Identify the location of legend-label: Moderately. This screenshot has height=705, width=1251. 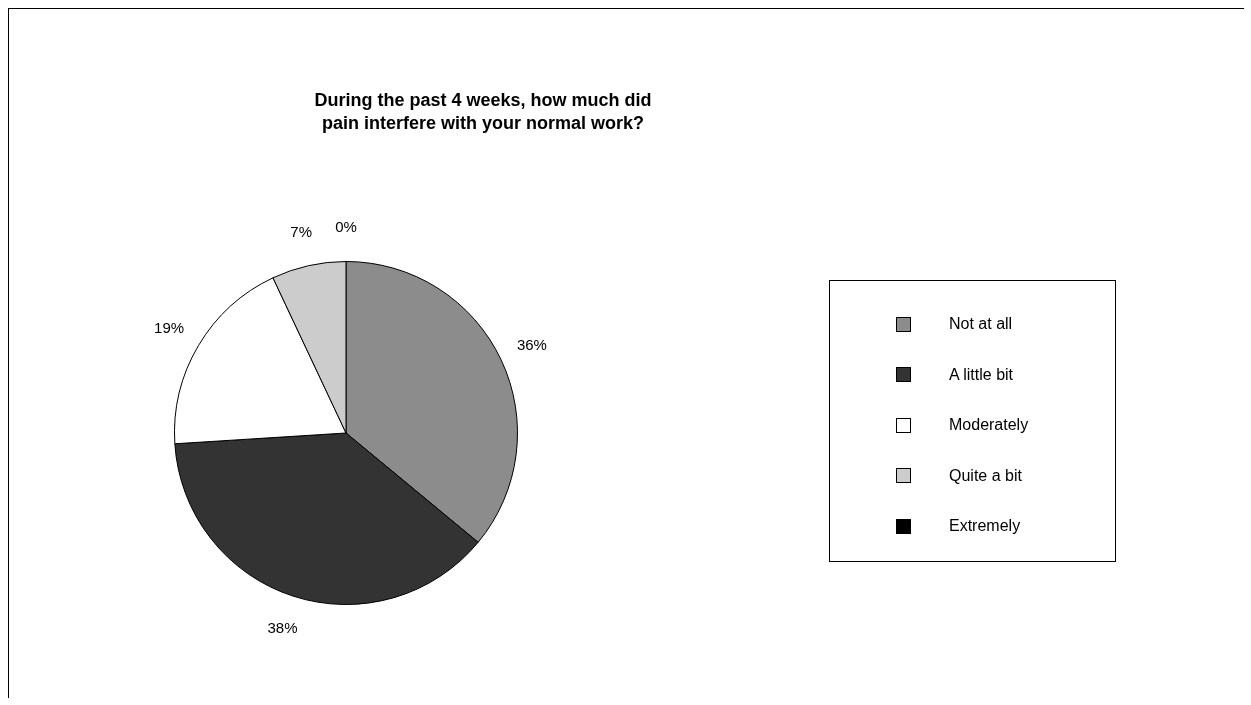
(989, 425).